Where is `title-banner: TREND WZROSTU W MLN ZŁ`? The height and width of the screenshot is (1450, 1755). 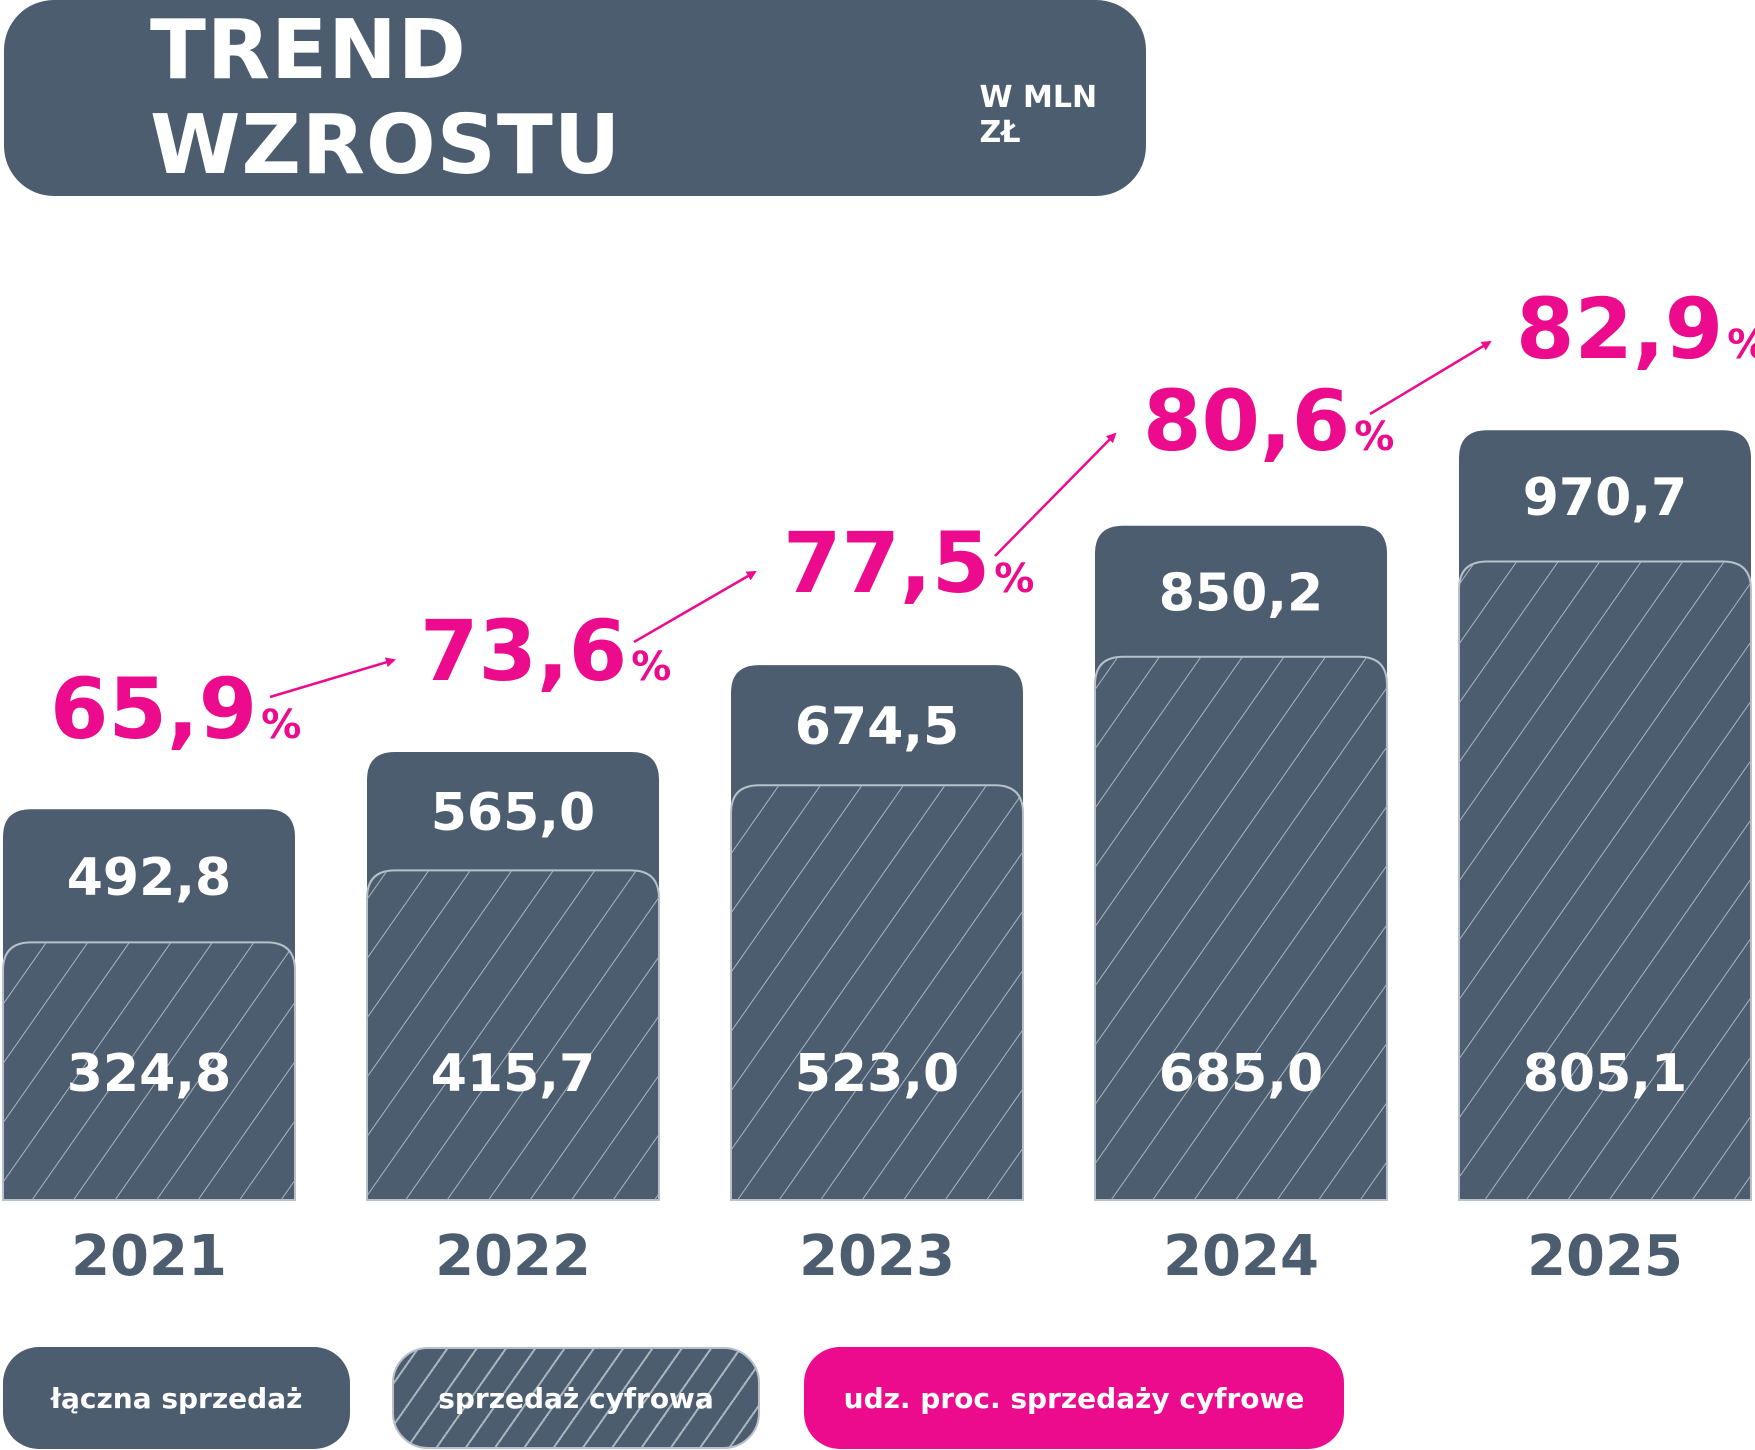 title-banner: TREND WZROSTU W MLN ZŁ is located at coordinates (575, 98).